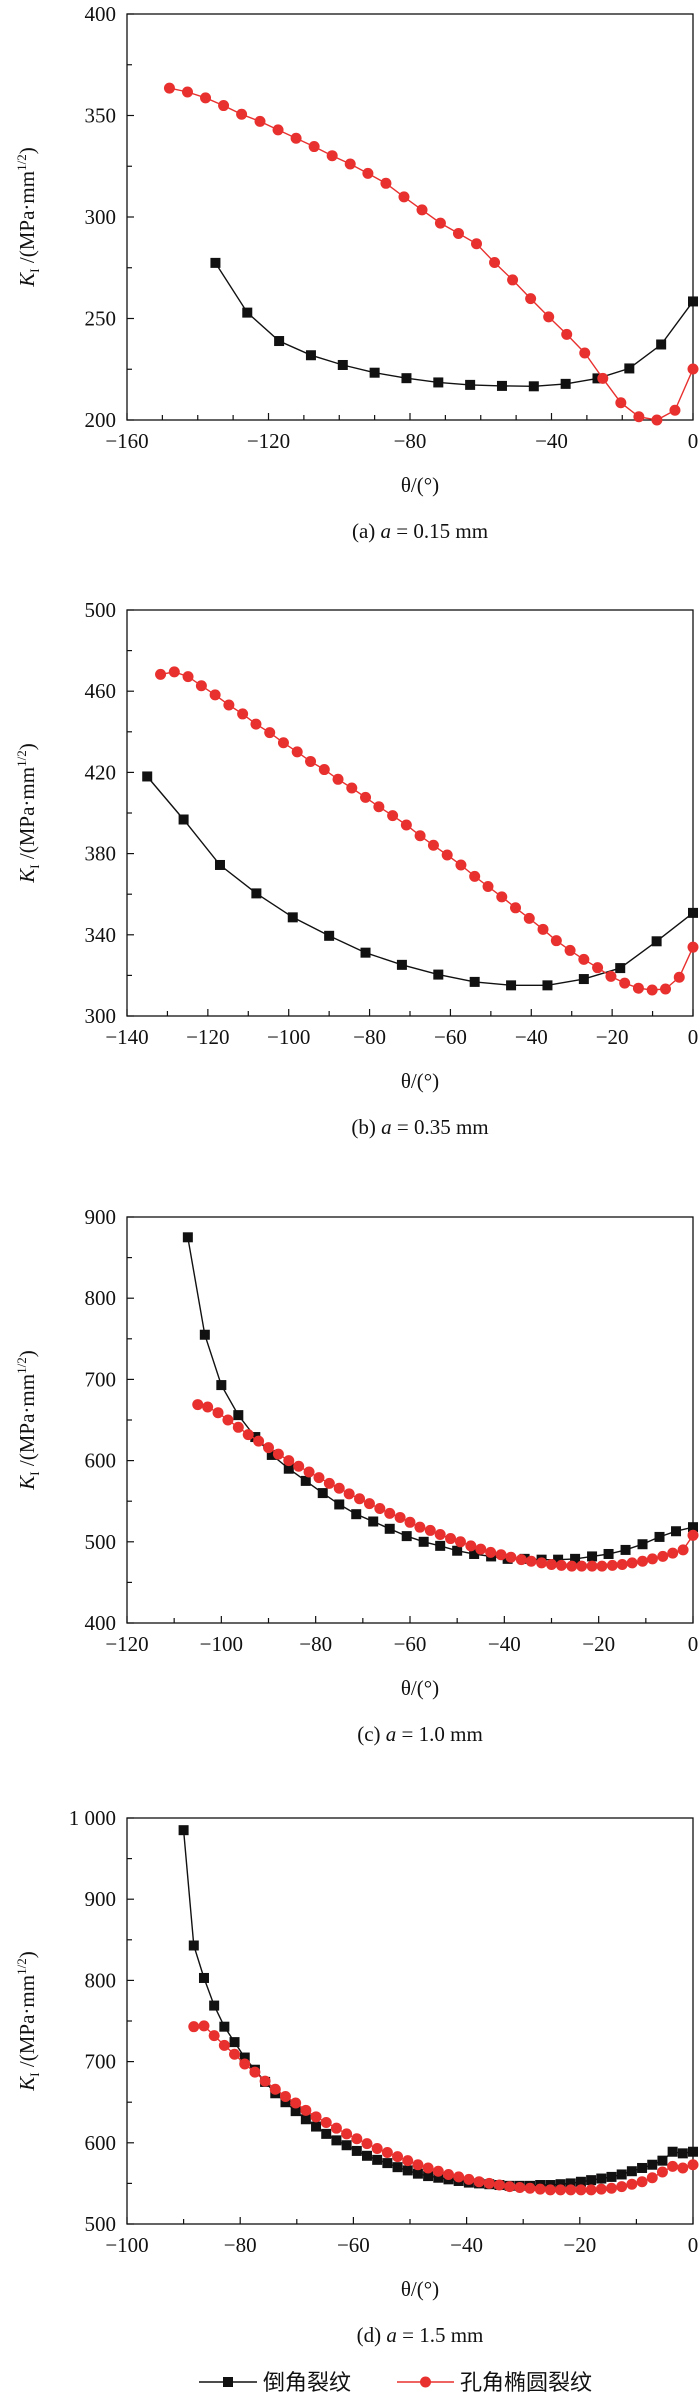 The width and height of the screenshot is (700, 2400). Describe the element at coordinates (27, 876) in the screenshot. I see `y-label-k: K` at that location.